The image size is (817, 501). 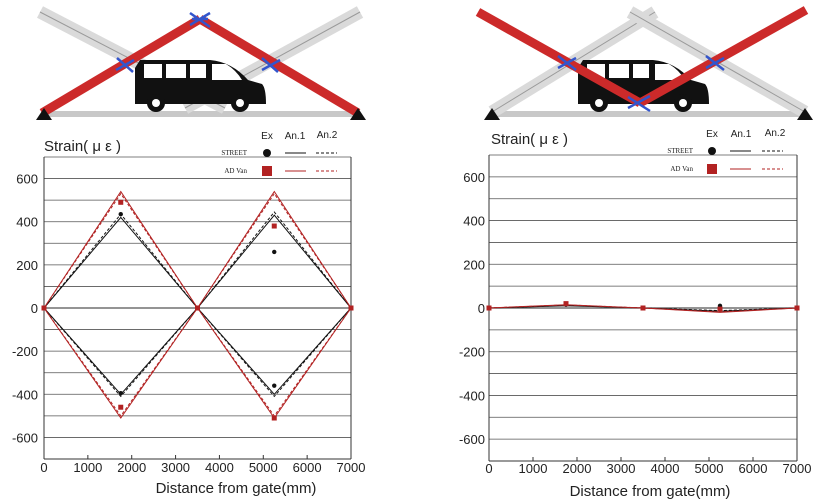 I want to click on truss-diagram-left, so click(x=201, y=63).